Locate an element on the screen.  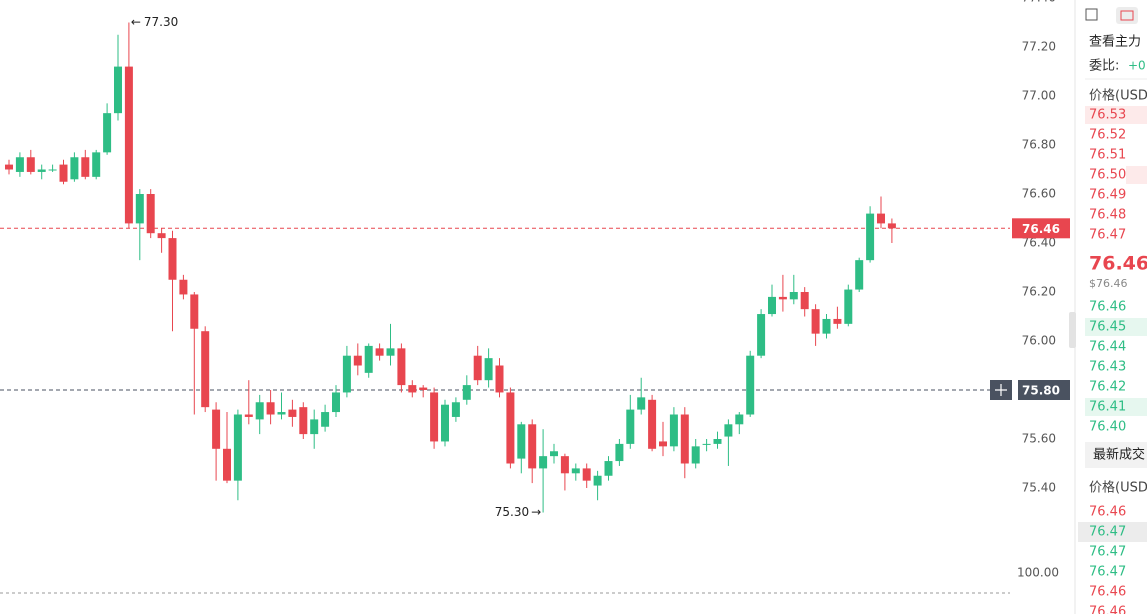
y-tick-label: 76.00 is located at coordinates (1039, 341).